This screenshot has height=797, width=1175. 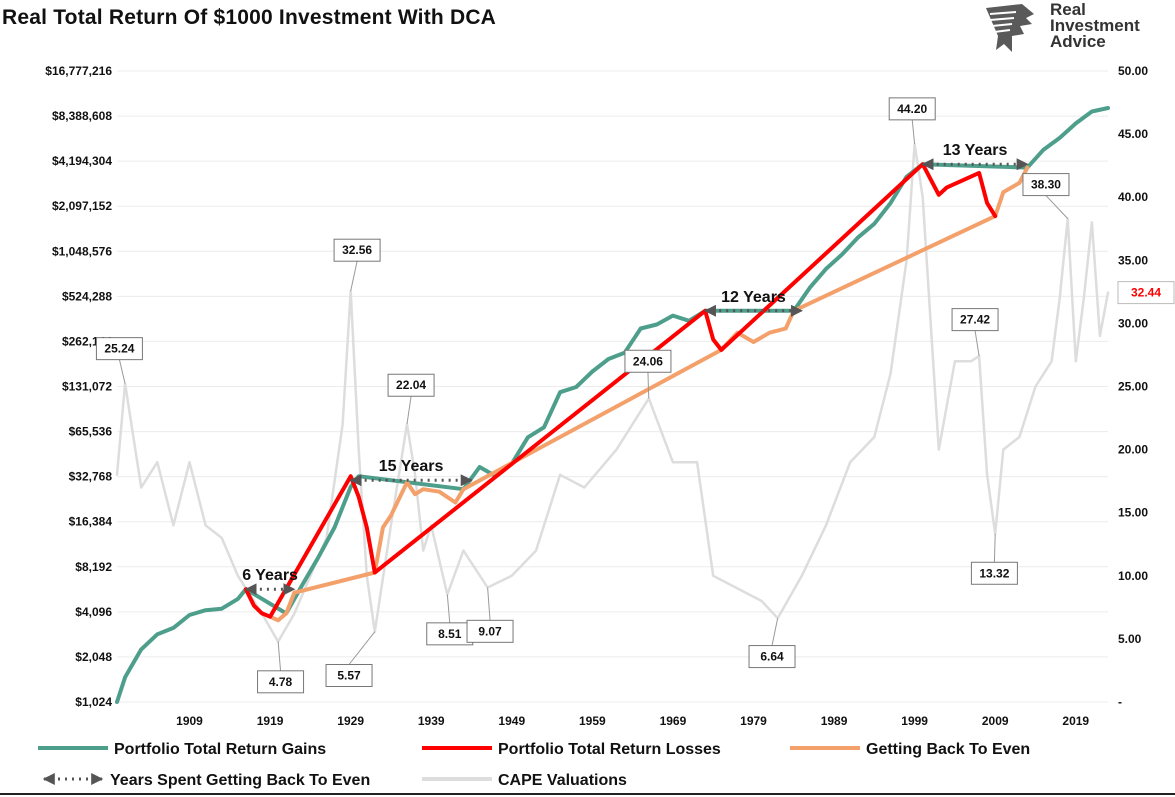 What do you see at coordinates (673, 721) in the screenshot?
I see `x-tick-label: 1969` at bounding box center [673, 721].